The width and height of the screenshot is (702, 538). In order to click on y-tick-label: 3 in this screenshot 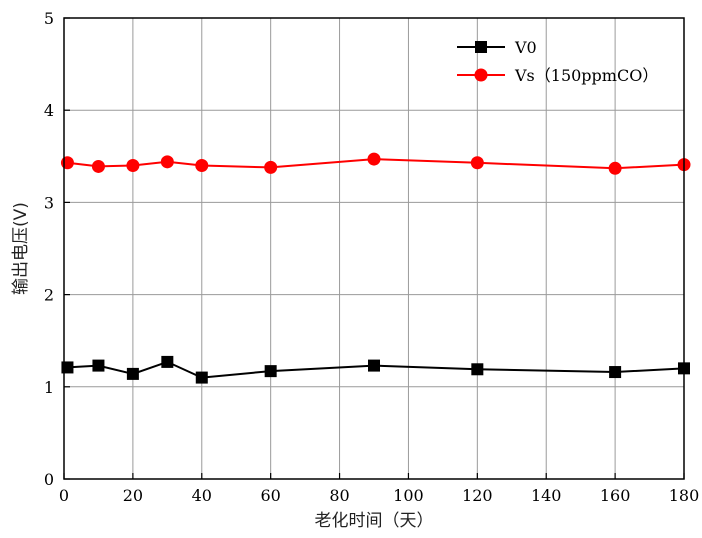, I will do `click(49, 202)`.